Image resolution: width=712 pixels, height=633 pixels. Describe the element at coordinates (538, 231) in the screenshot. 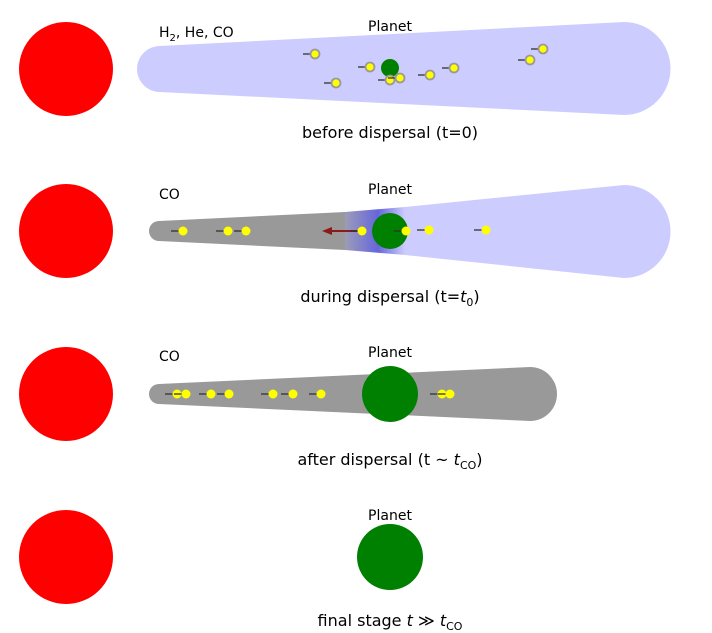

I see `primordial-gas-outer-disk` at that location.